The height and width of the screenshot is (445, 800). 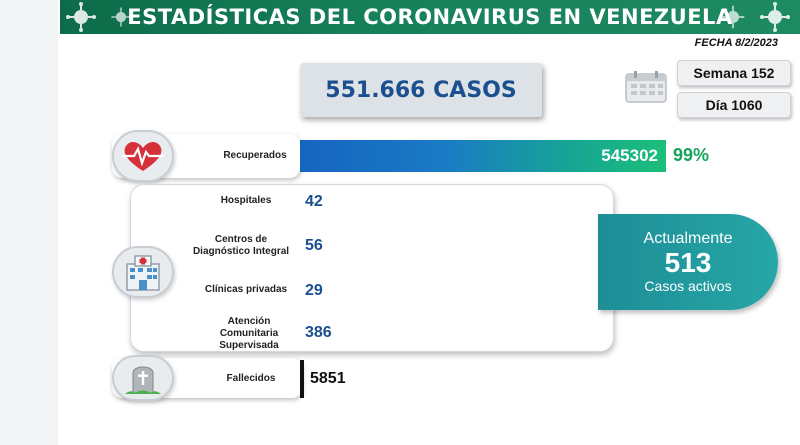 What do you see at coordinates (736, 43) in the screenshot?
I see `report-date: FECHA 8/2/2023` at bounding box center [736, 43].